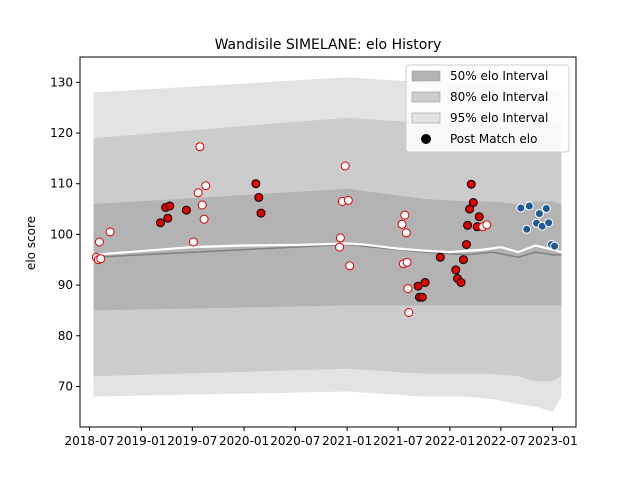 The height and width of the screenshot is (480, 640). Describe the element at coordinates (499, 118) in the screenshot. I see `legend-label: 95% elo Interval` at that location.